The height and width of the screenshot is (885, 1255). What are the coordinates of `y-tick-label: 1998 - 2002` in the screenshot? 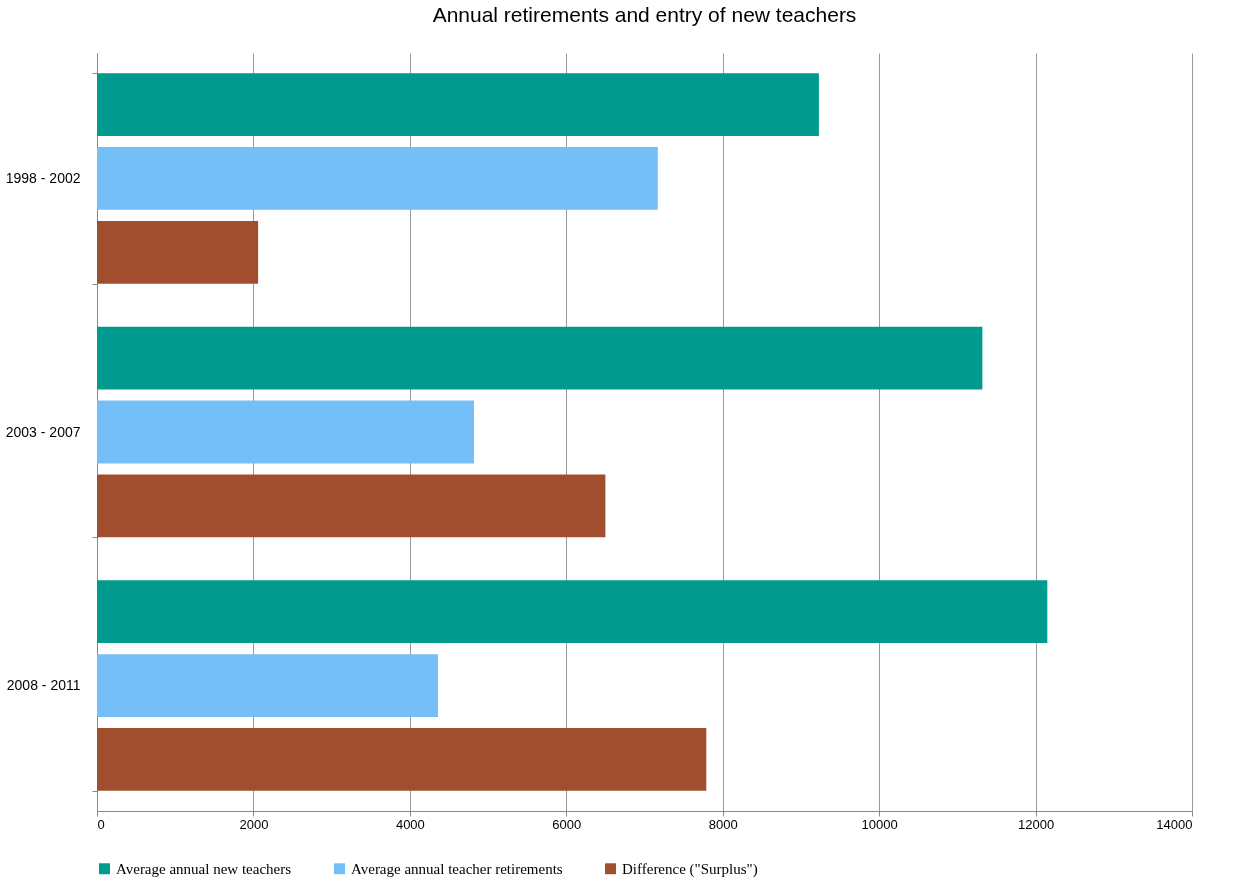 It's located at (43, 177).